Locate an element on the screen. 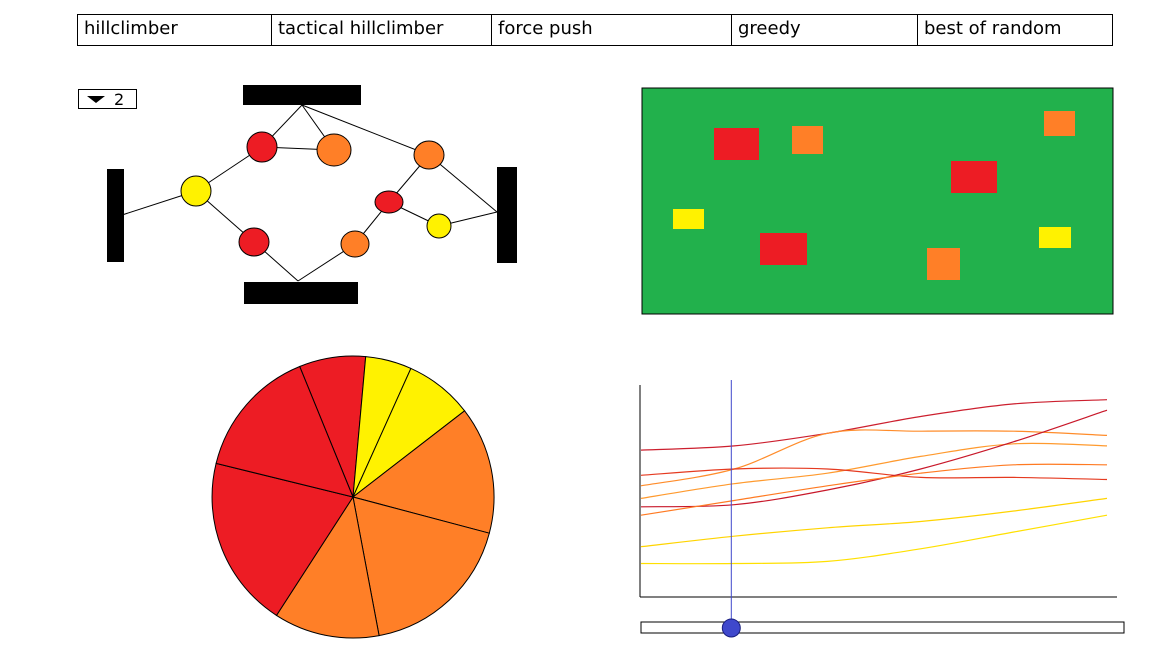 The image size is (1152, 648). tab-force-push: force push is located at coordinates (612, 30).